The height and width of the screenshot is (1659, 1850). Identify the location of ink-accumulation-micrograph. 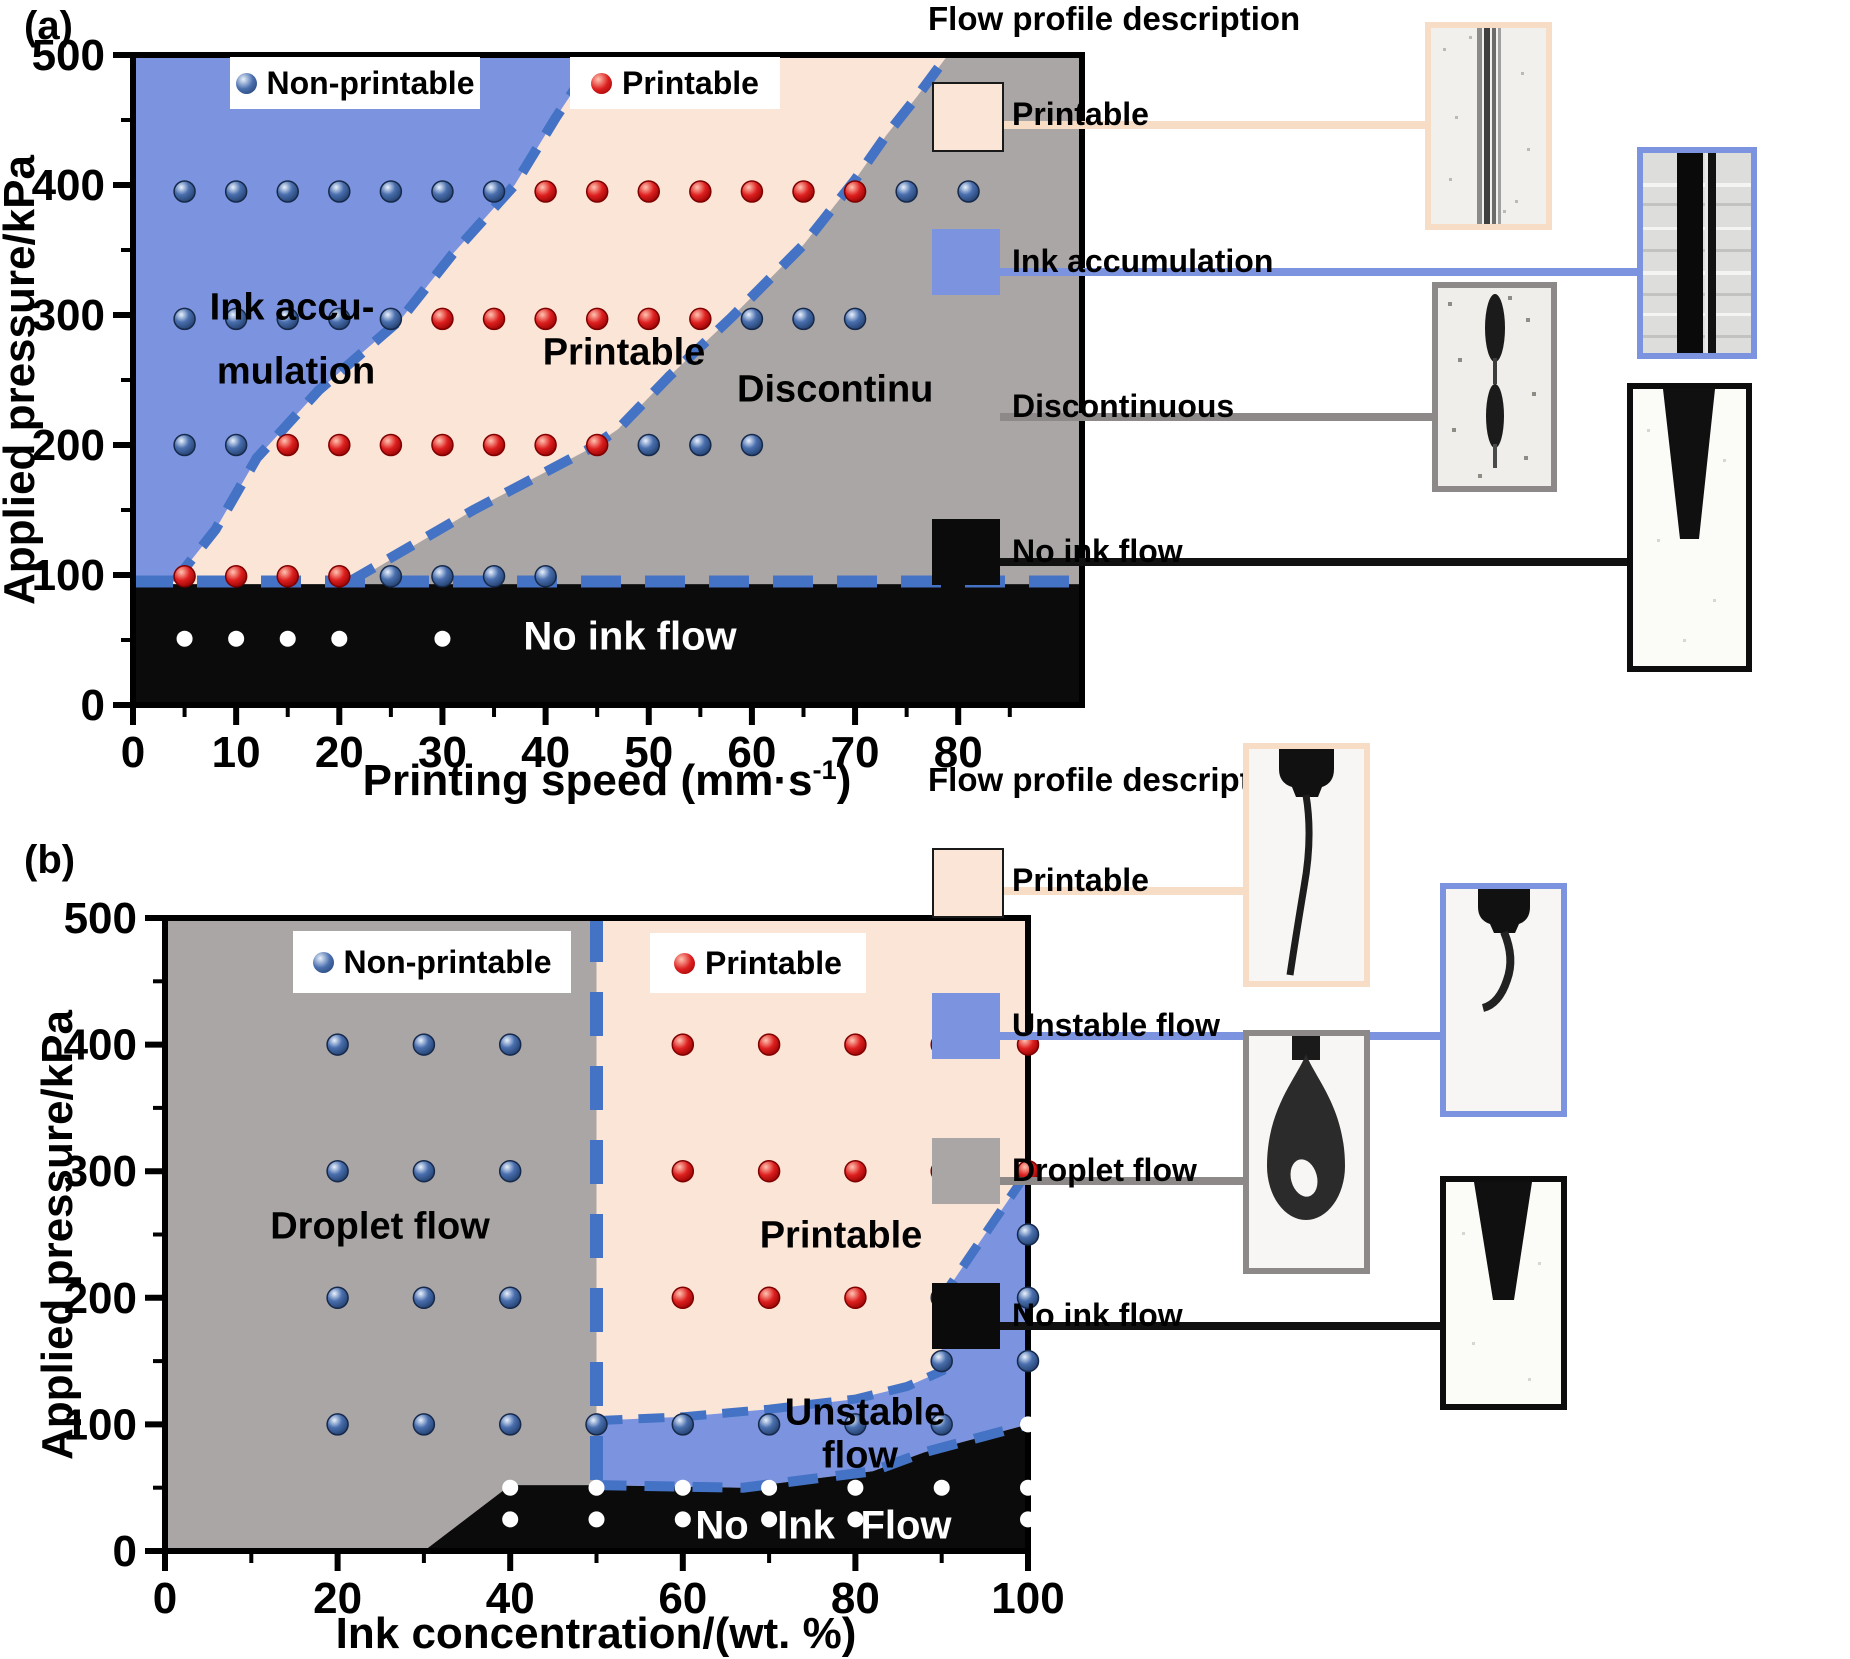
(1697, 253).